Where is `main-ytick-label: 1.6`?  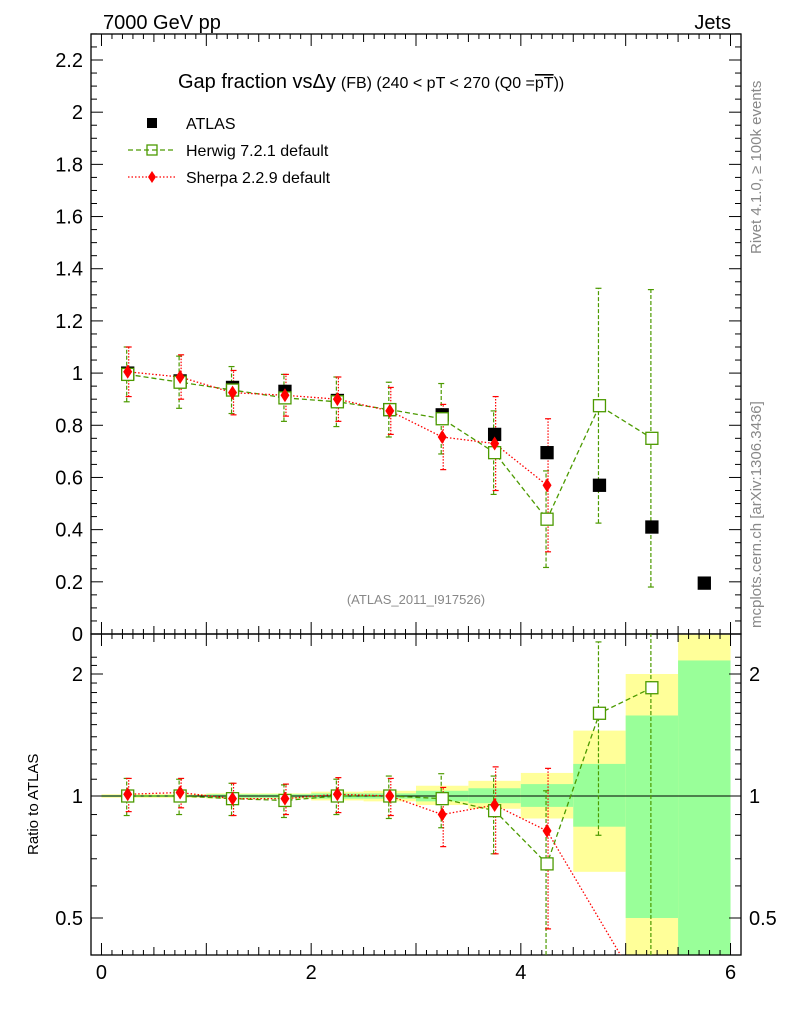
main-ytick-label: 1.6 is located at coordinates (69, 218).